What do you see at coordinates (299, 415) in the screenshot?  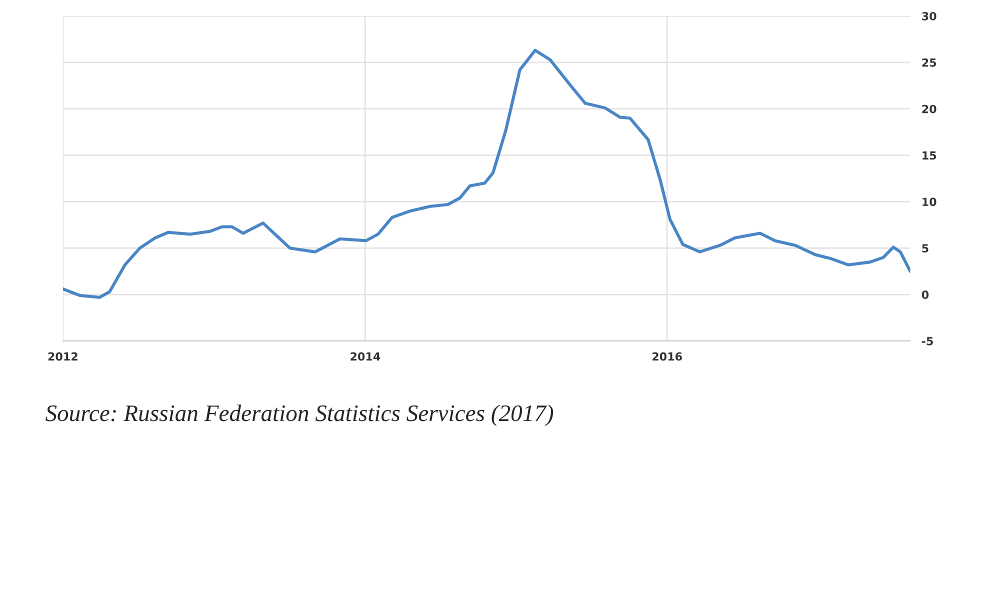 I see `source-note: Source: Russian Federation Statistics Services (2017)` at bounding box center [299, 415].